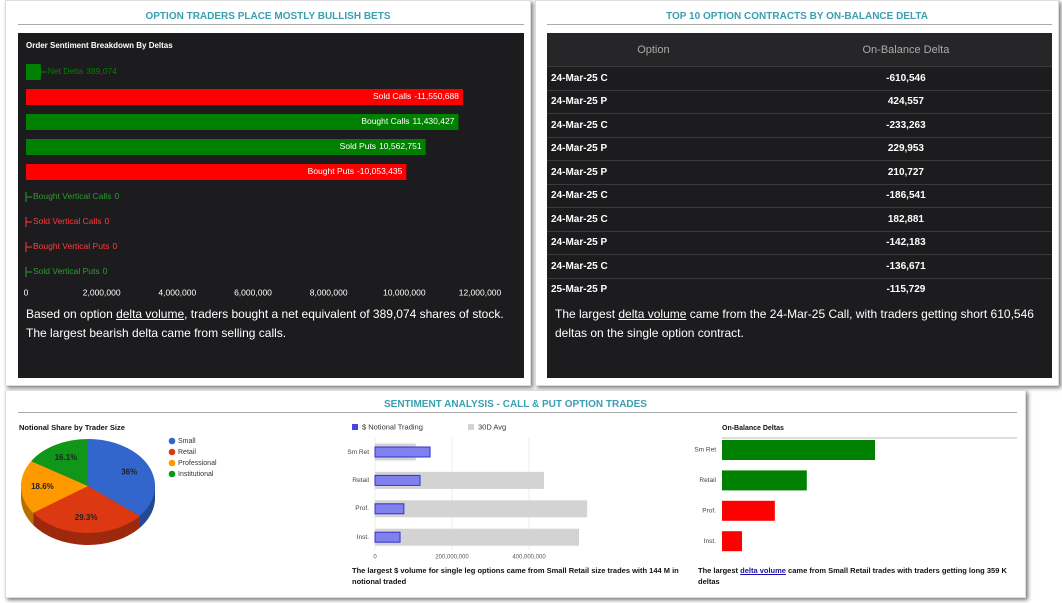 This screenshot has height=603, width=1062. What do you see at coordinates (253, 292) in the screenshot?
I see `x-tick-label: 6,000,000` at bounding box center [253, 292].